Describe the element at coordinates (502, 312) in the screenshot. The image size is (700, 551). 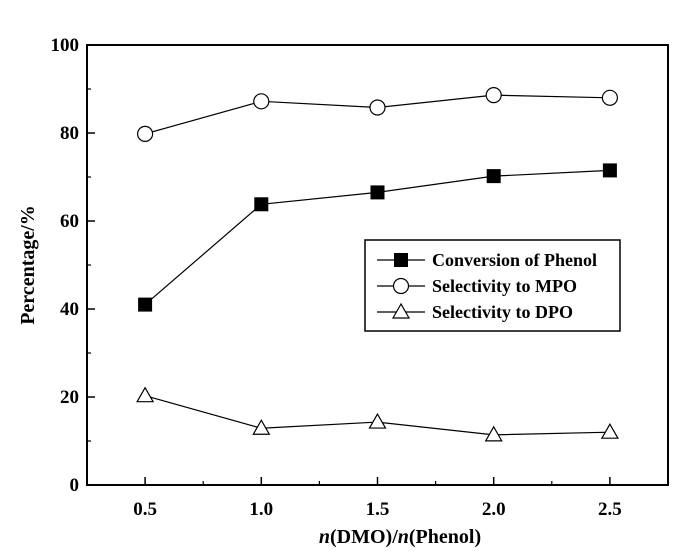
I see `legend-label: Selectivity to DPO` at that location.